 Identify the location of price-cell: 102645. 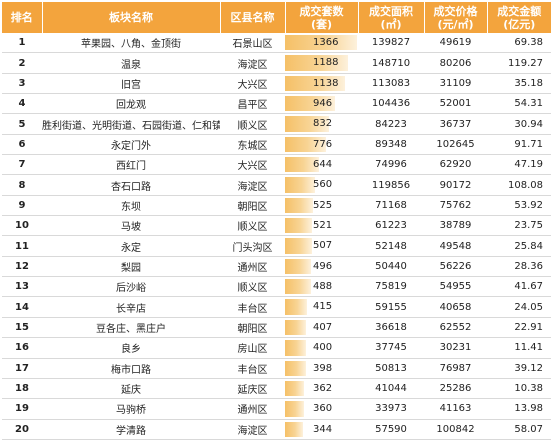
(455, 145).